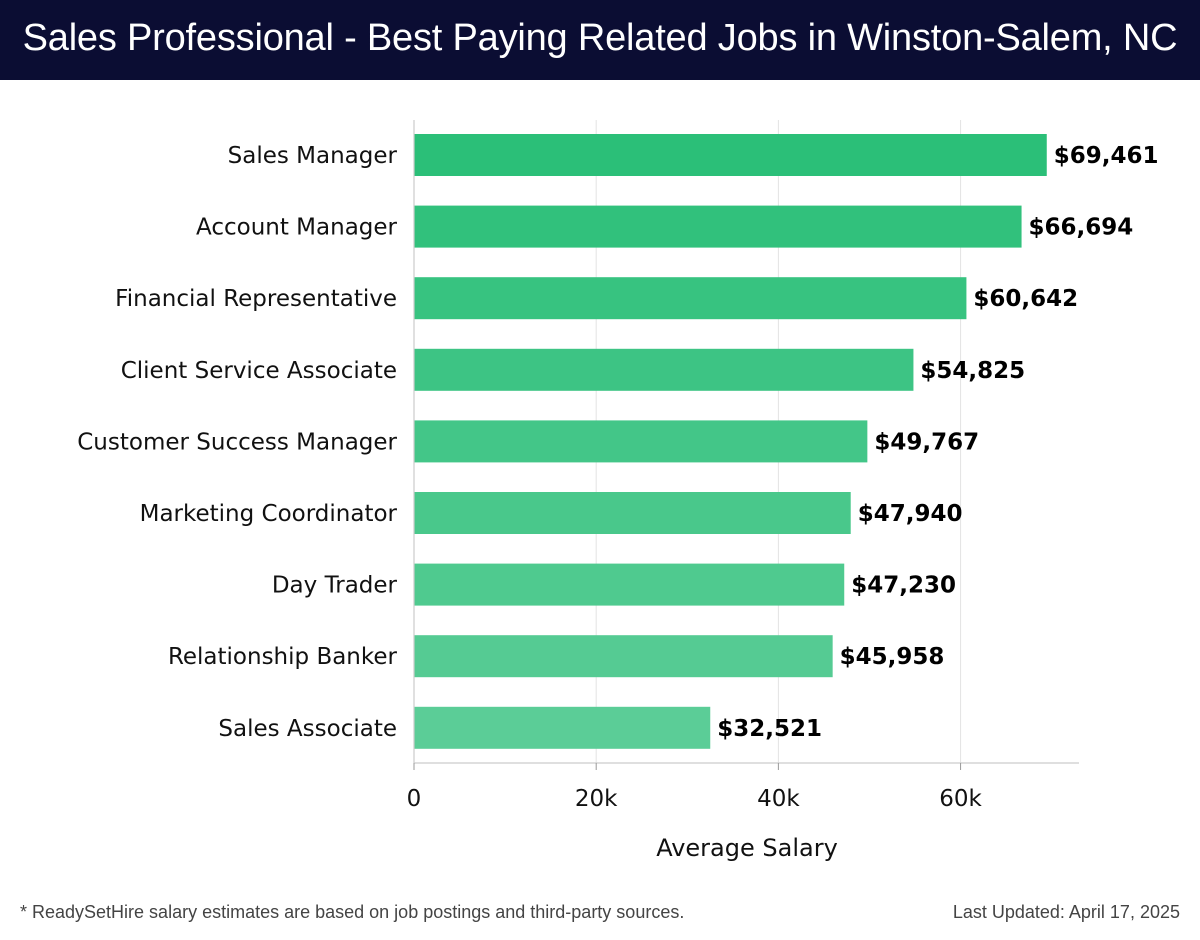 The width and height of the screenshot is (1200, 940). Describe the element at coordinates (1106, 156) in the screenshot. I see `value-label: $69,461` at that location.